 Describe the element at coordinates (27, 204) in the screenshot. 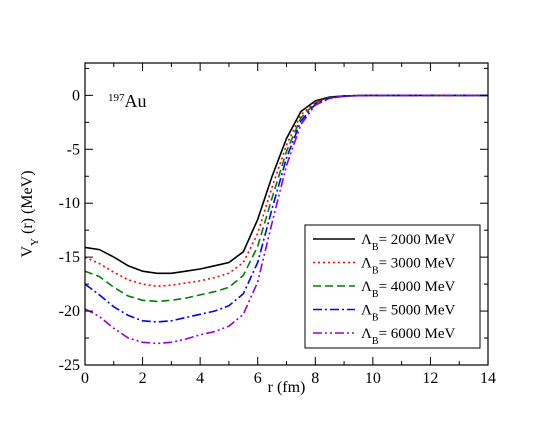

I see `y-axis-title-rest: (r) (MeV)` at that location.